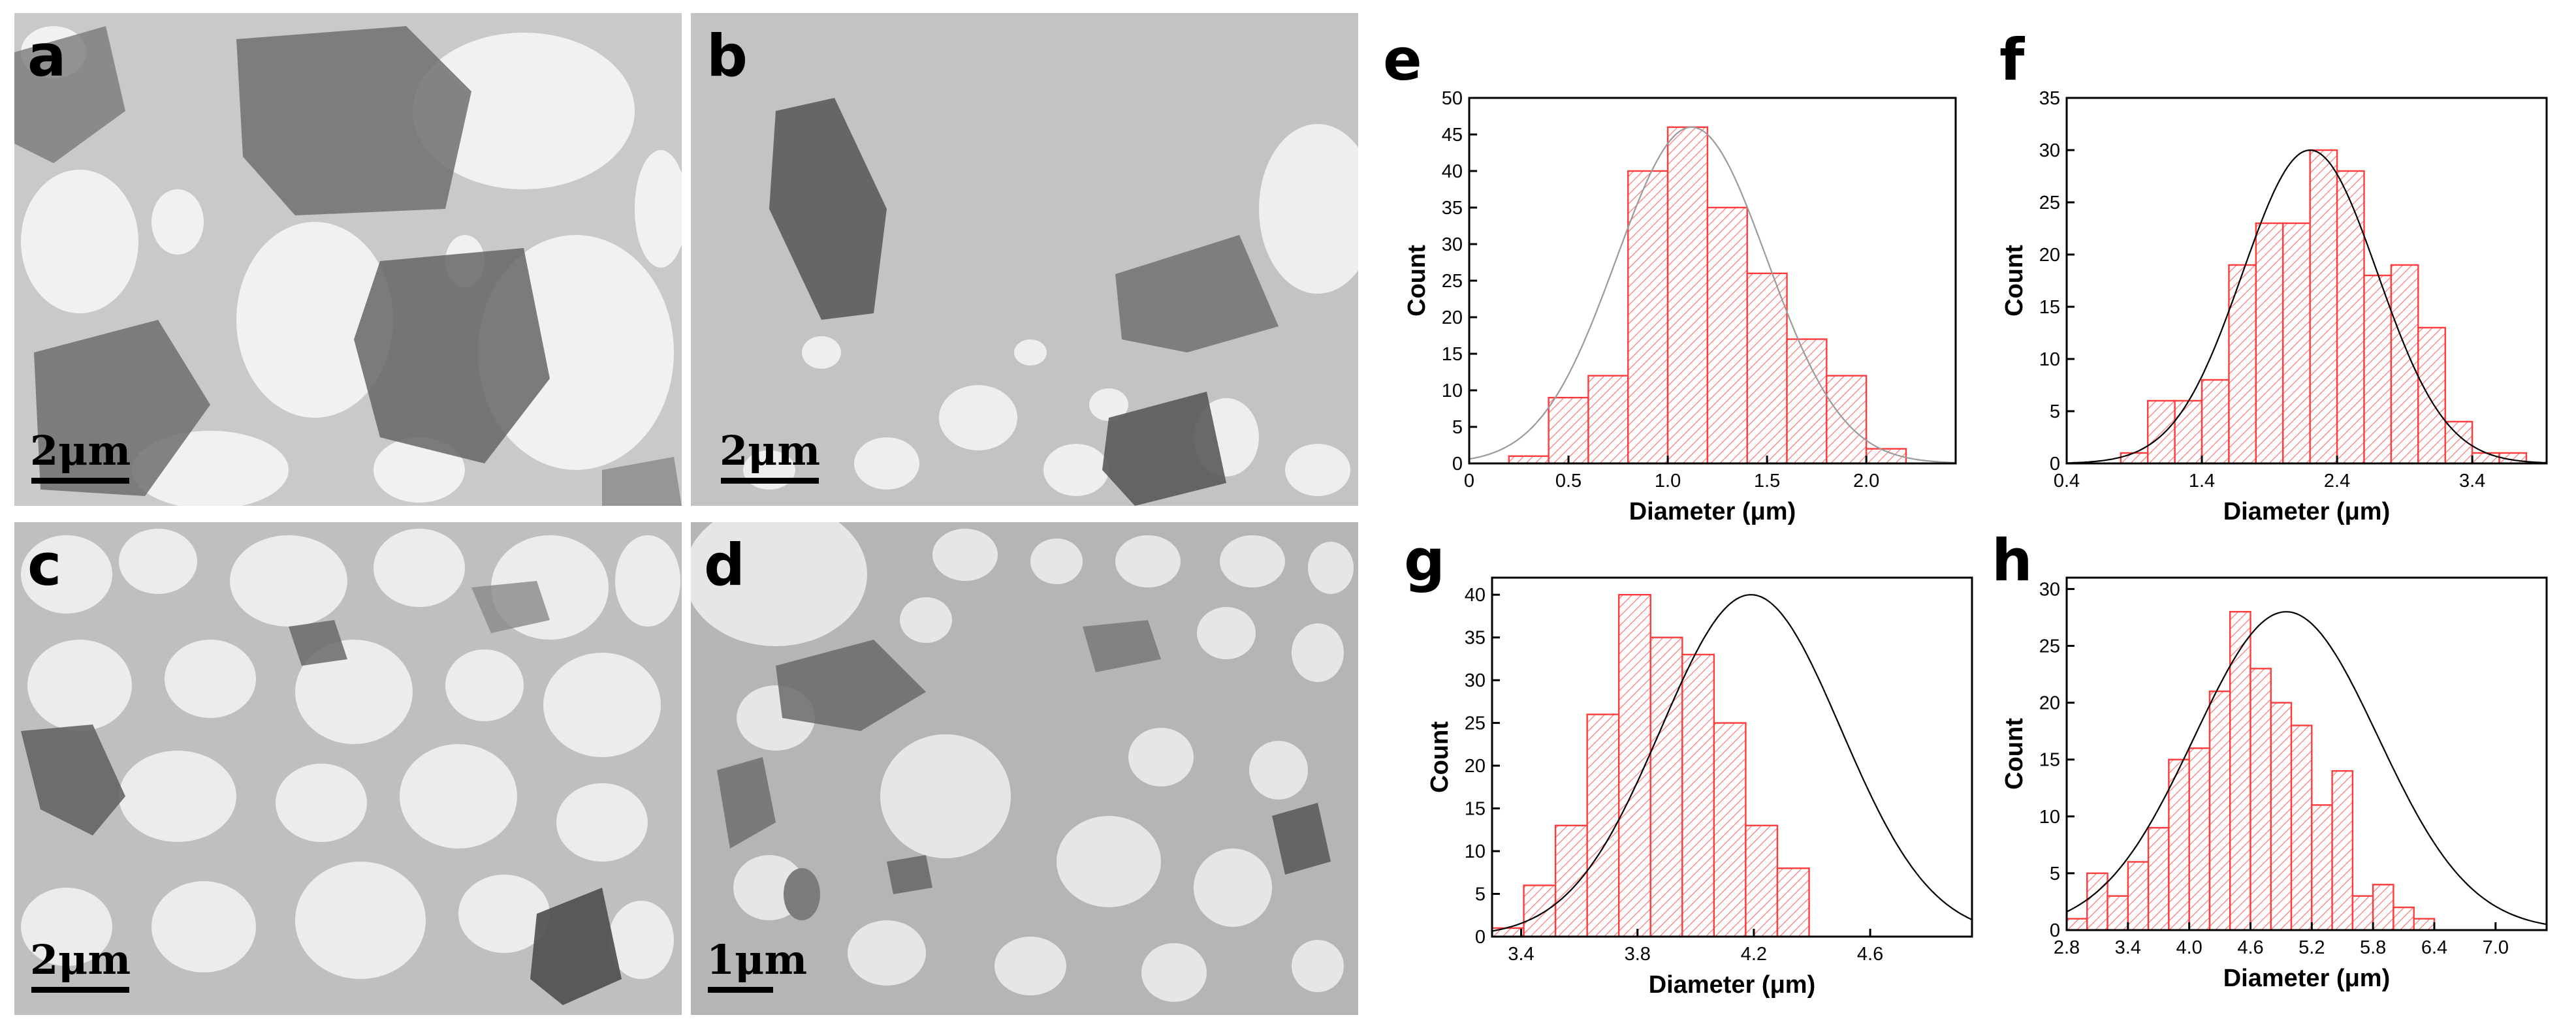 The width and height of the screenshot is (2576, 1028). Describe the element at coordinates (2067, 947) in the screenshot. I see `x-tick-label: 2.8` at that location.